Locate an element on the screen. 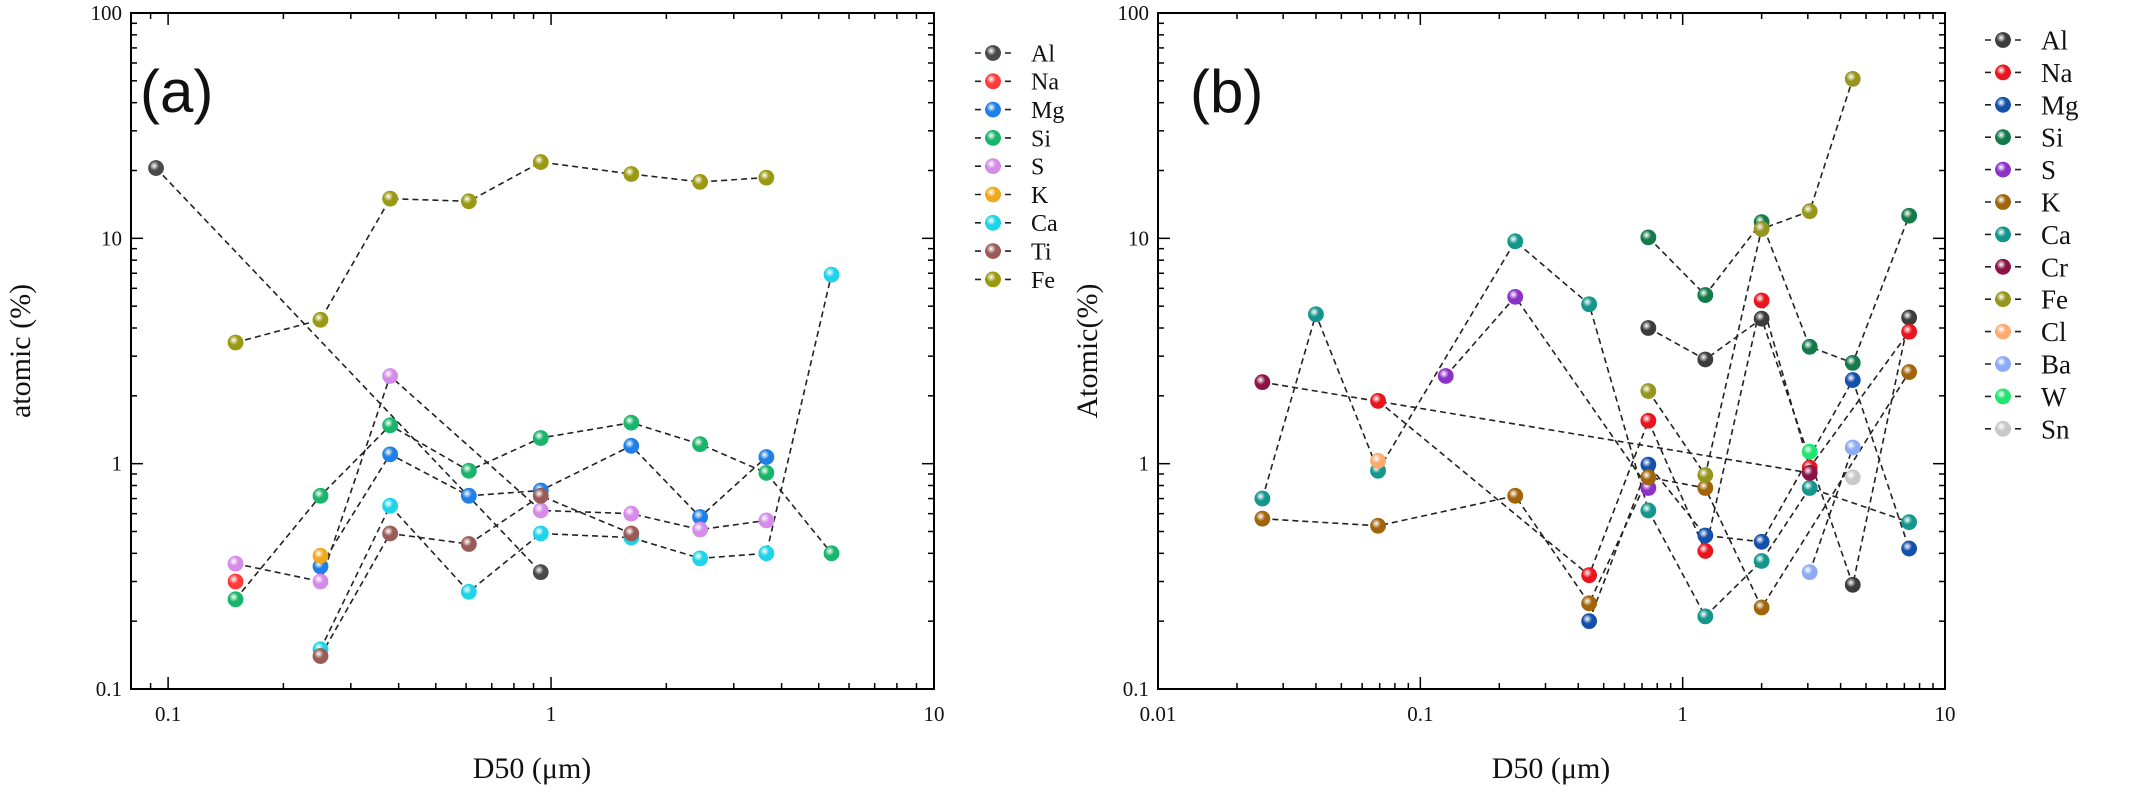 The width and height of the screenshot is (2129, 792). legend-label: Cl is located at coordinates (2054, 332).